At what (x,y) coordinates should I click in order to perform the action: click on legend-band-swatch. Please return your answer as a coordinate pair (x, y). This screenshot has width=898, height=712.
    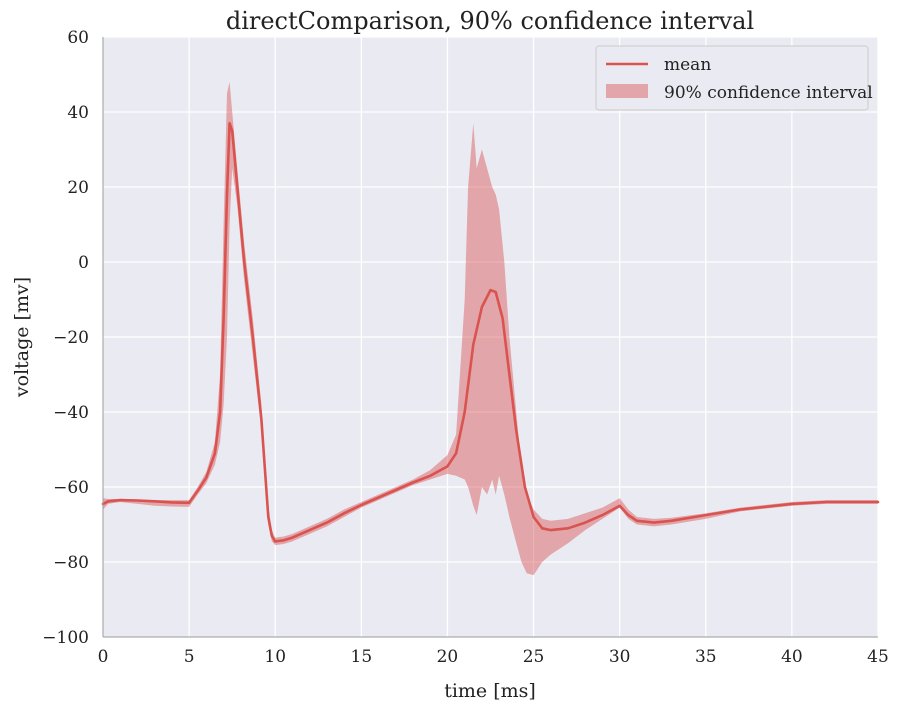
    Looking at the image, I should click on (627, 91).